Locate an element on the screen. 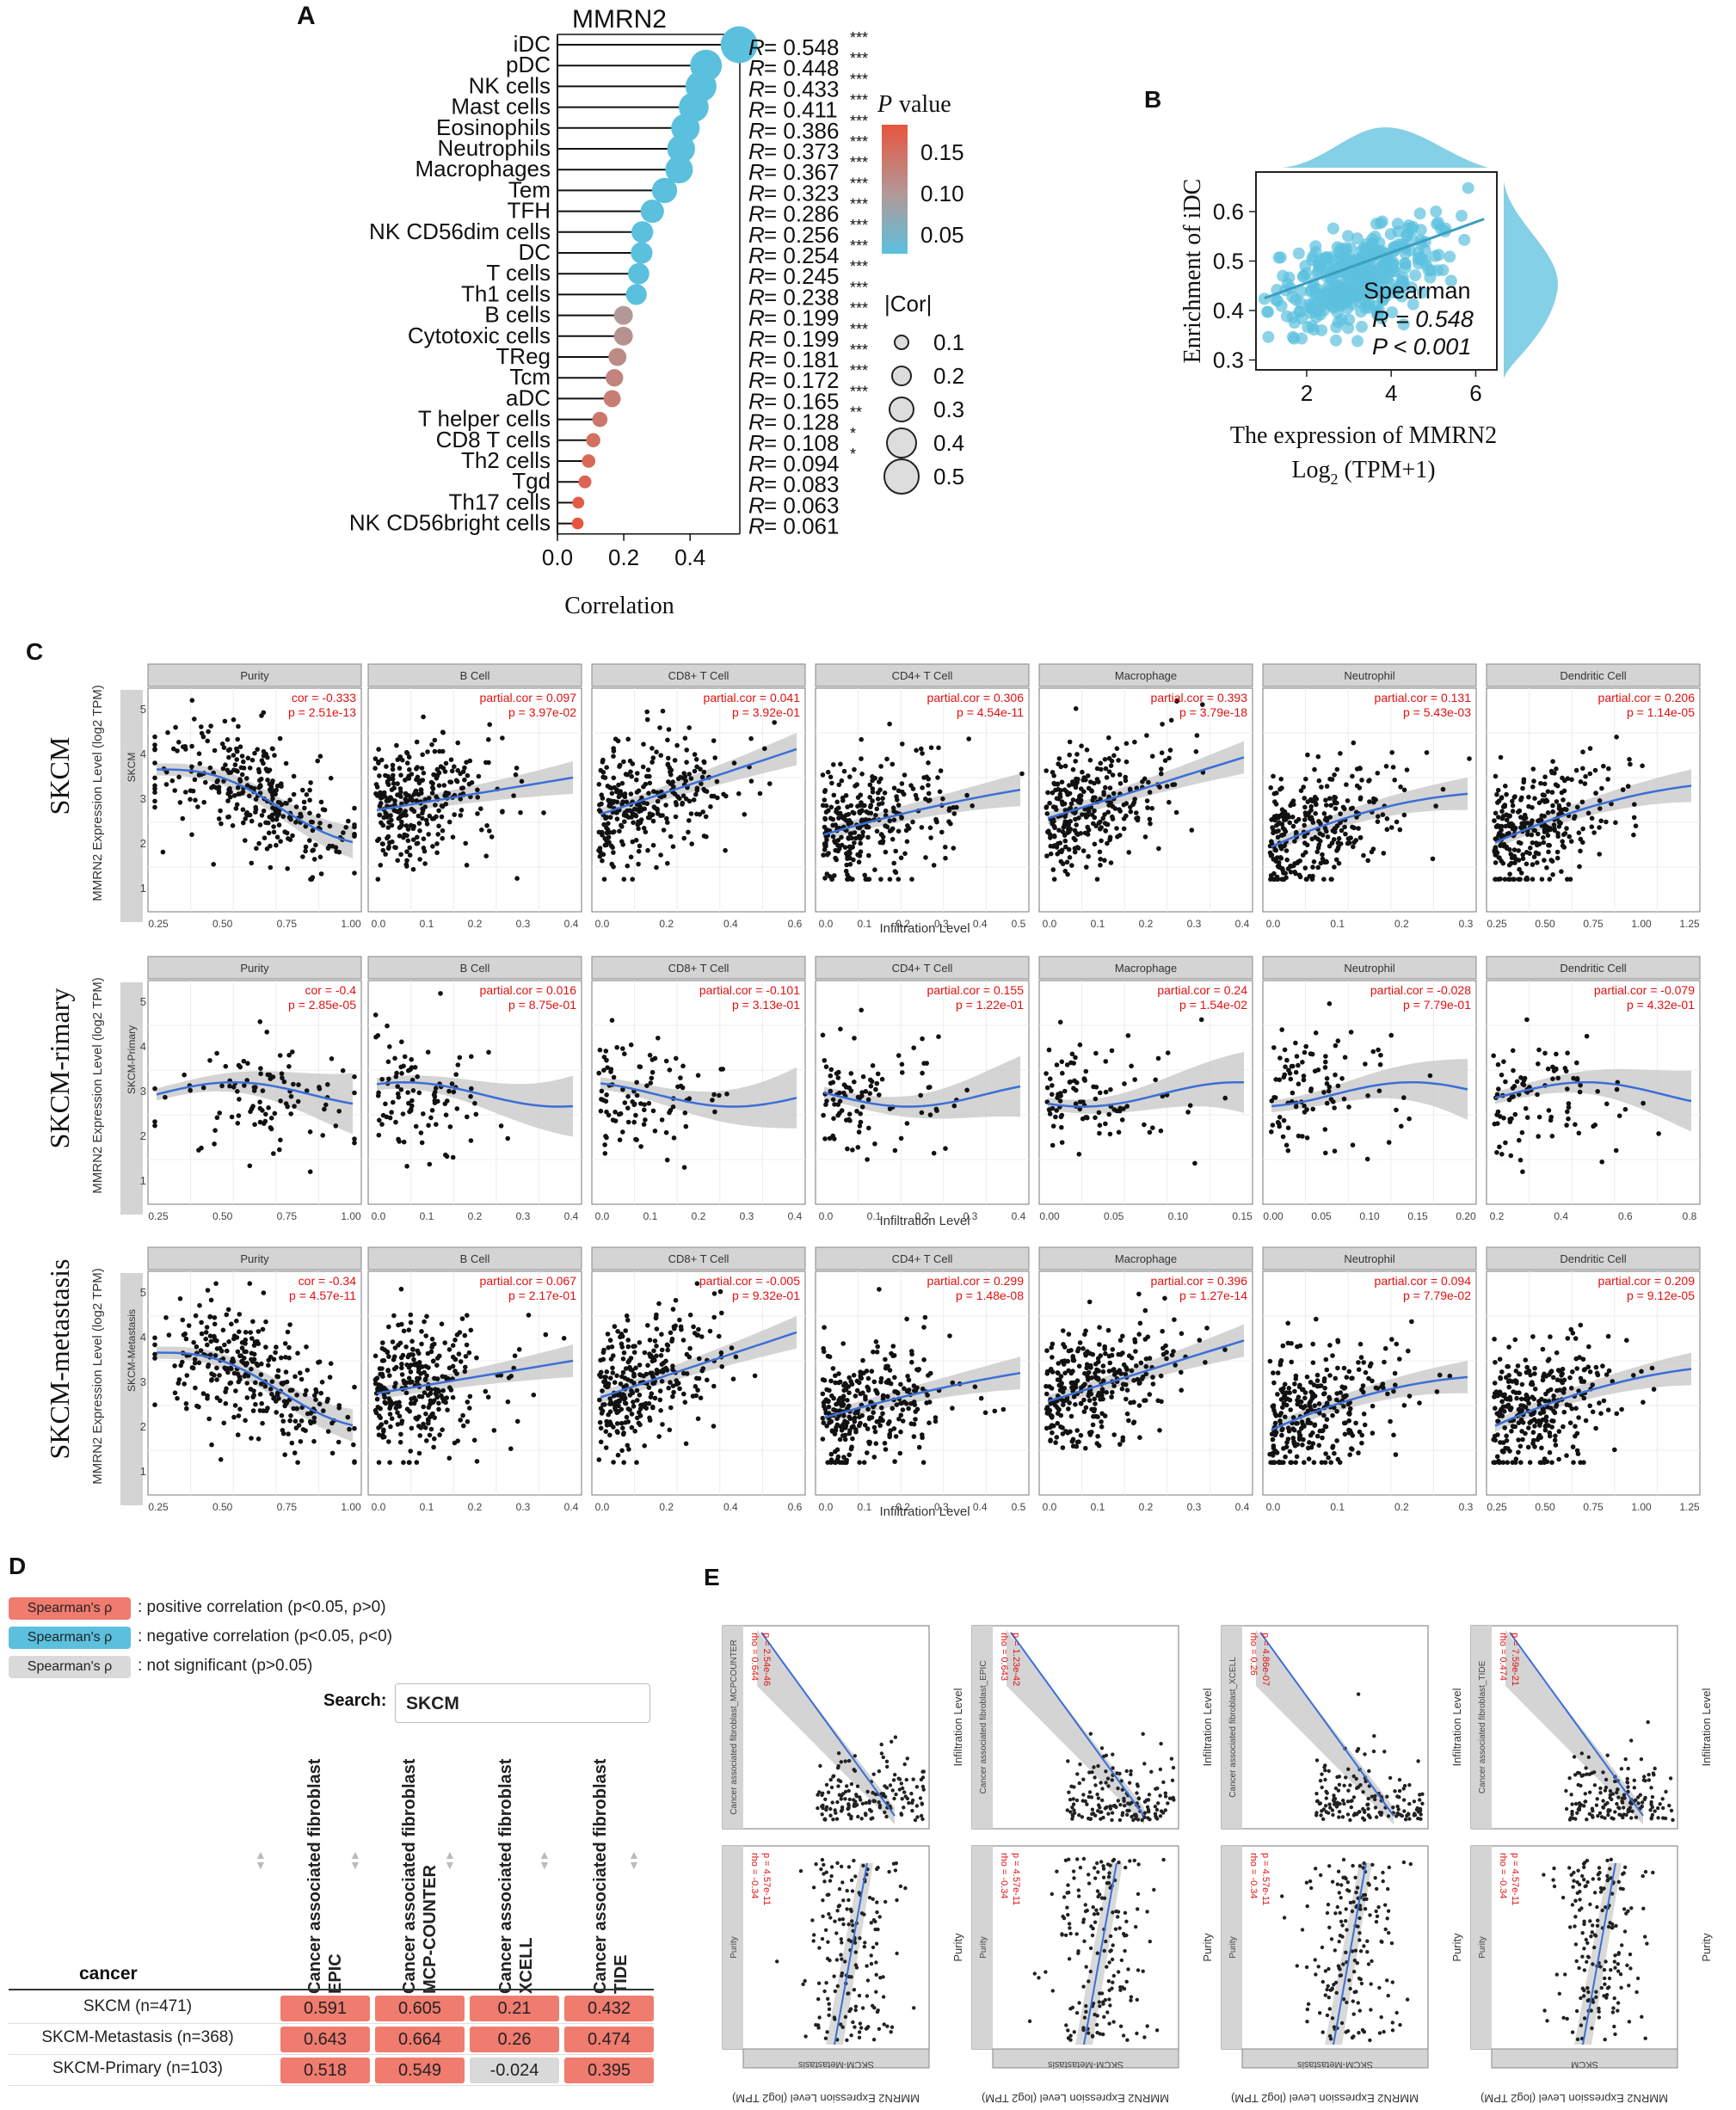 The image size is (1736, 2110). x-axis-label: The expression of MMRN2 is located at coordinates (1363, 436).